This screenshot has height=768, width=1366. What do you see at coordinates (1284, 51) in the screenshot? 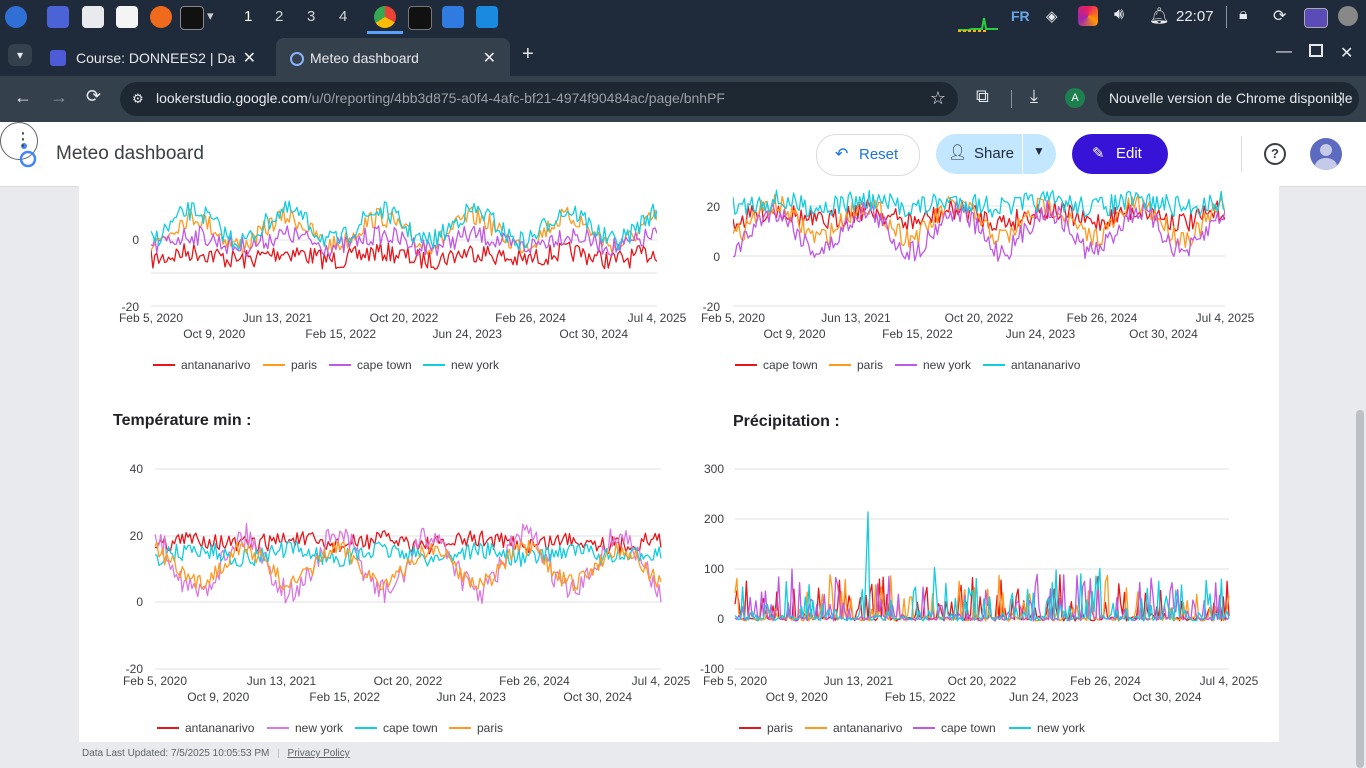
I see `minimize-icon: —` at bounding box center [1284, 51].